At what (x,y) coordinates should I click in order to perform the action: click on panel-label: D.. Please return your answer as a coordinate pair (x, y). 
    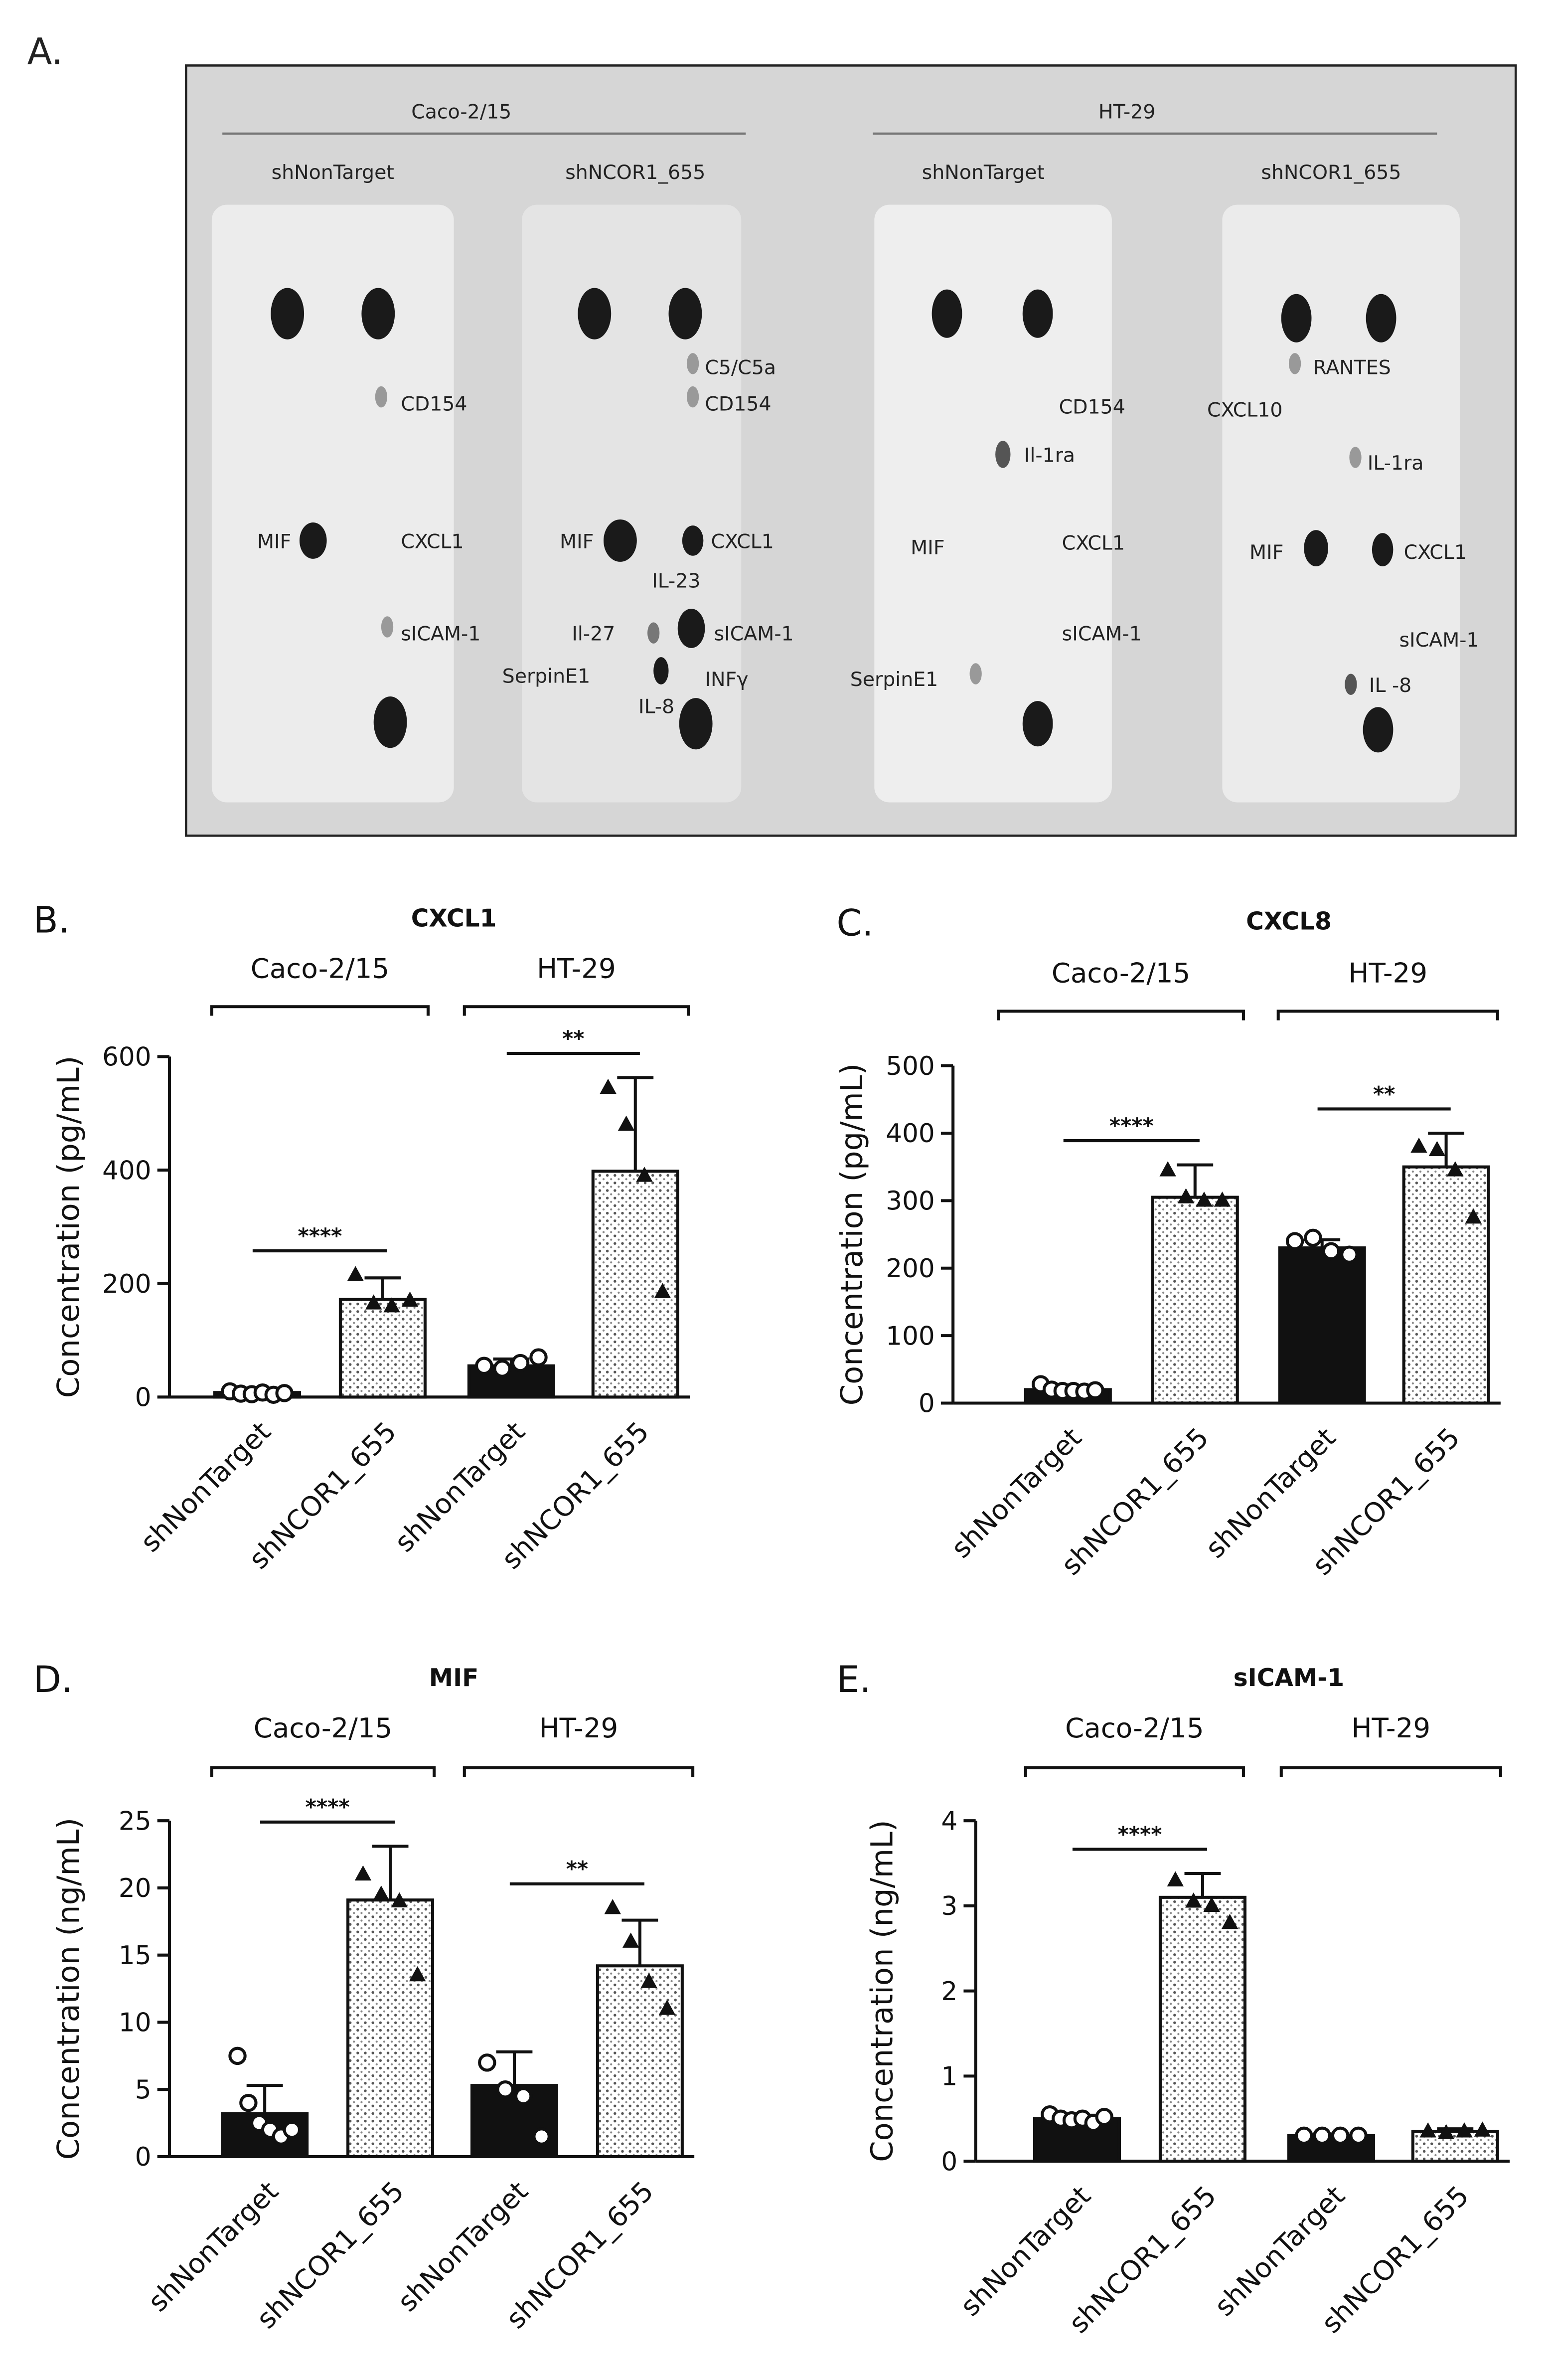
    Looking at the image, I should click on (53, 1680).